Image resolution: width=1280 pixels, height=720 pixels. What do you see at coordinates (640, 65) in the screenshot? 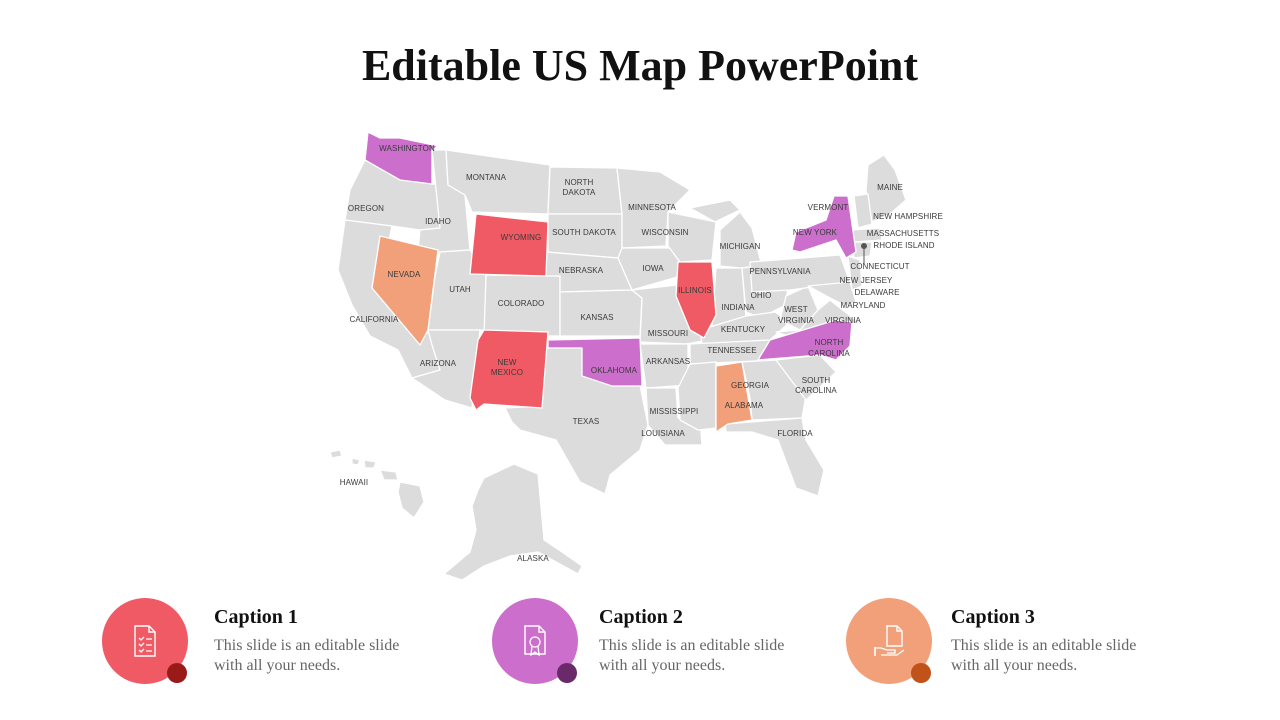
I see `slide-title: Editable US Map PowerPoint` at bounding box center [640, 65].